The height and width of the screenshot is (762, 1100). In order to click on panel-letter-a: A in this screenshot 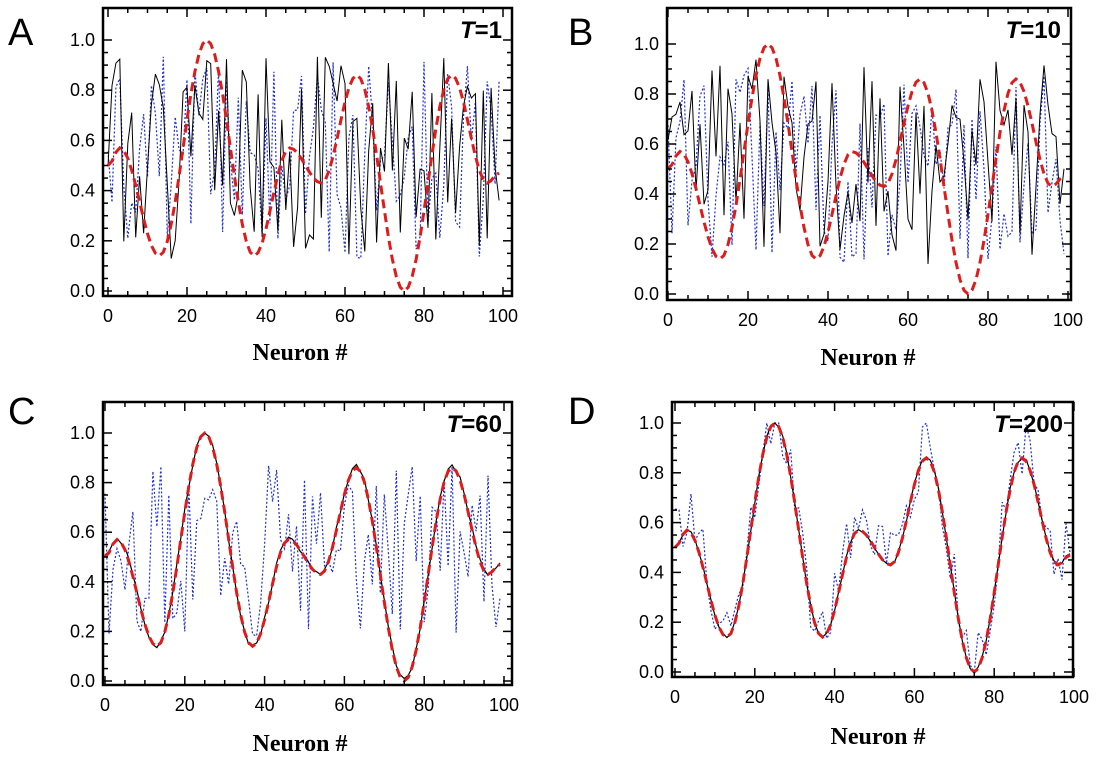, I will do `click(21, 33)`.